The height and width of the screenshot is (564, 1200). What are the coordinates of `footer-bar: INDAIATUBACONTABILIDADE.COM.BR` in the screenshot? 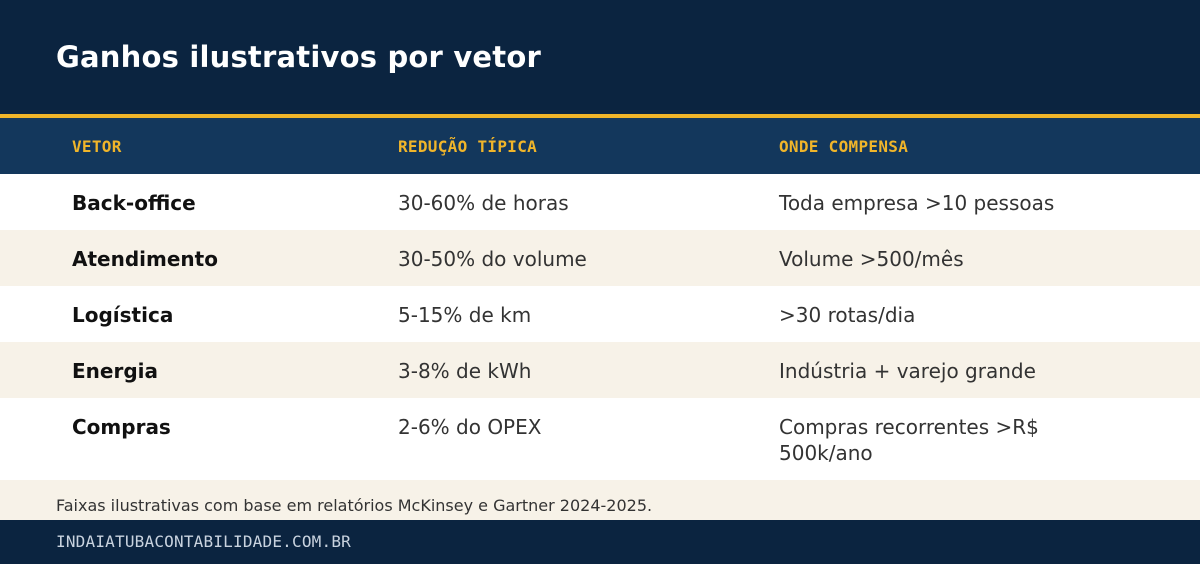 It's located at (600, 542).